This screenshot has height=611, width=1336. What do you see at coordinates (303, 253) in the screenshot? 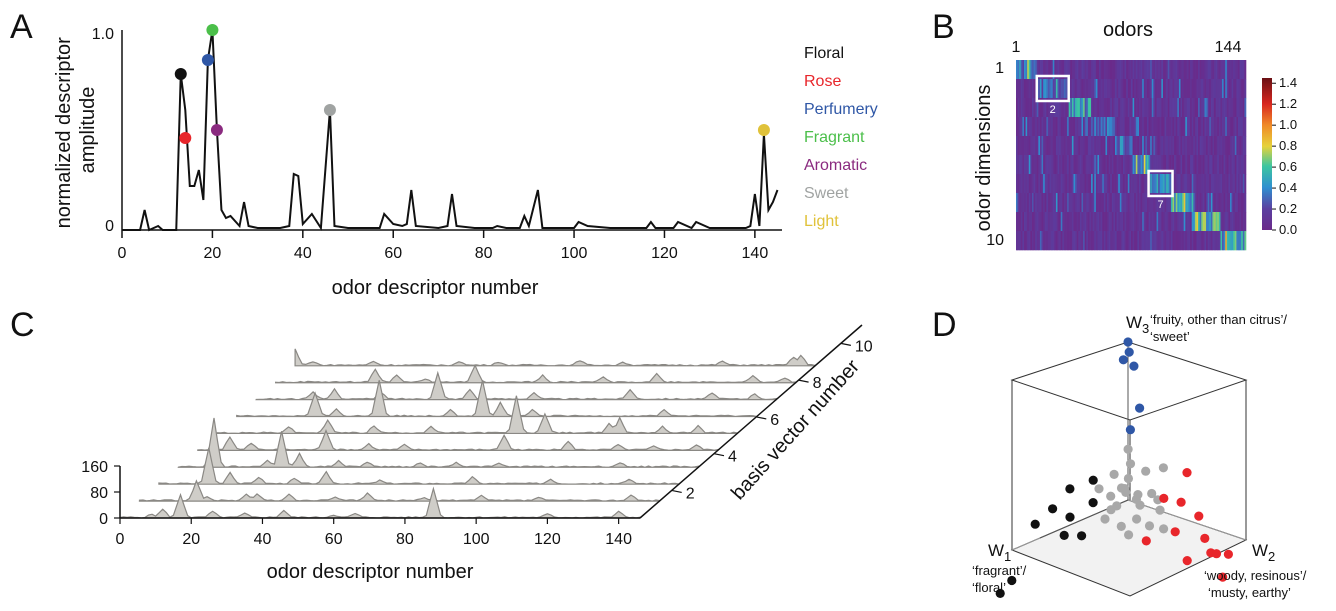
I see `a-xtick-label: 40` at bounding box center [303, 253].